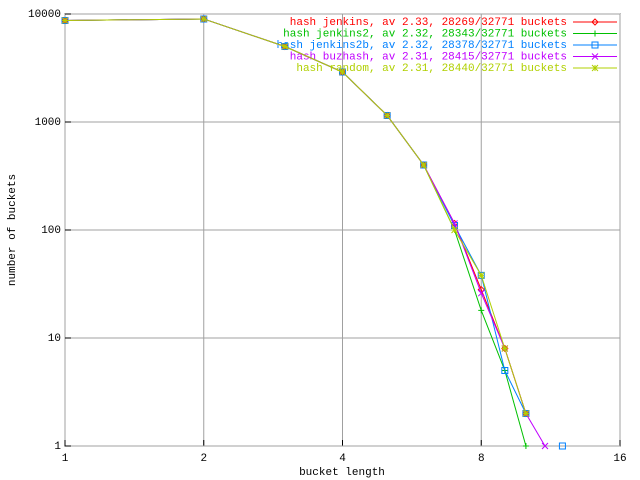  Describe the element at coordinates (48, 123) in the screenshot. I see `y-tick-label: 1000` at that location.